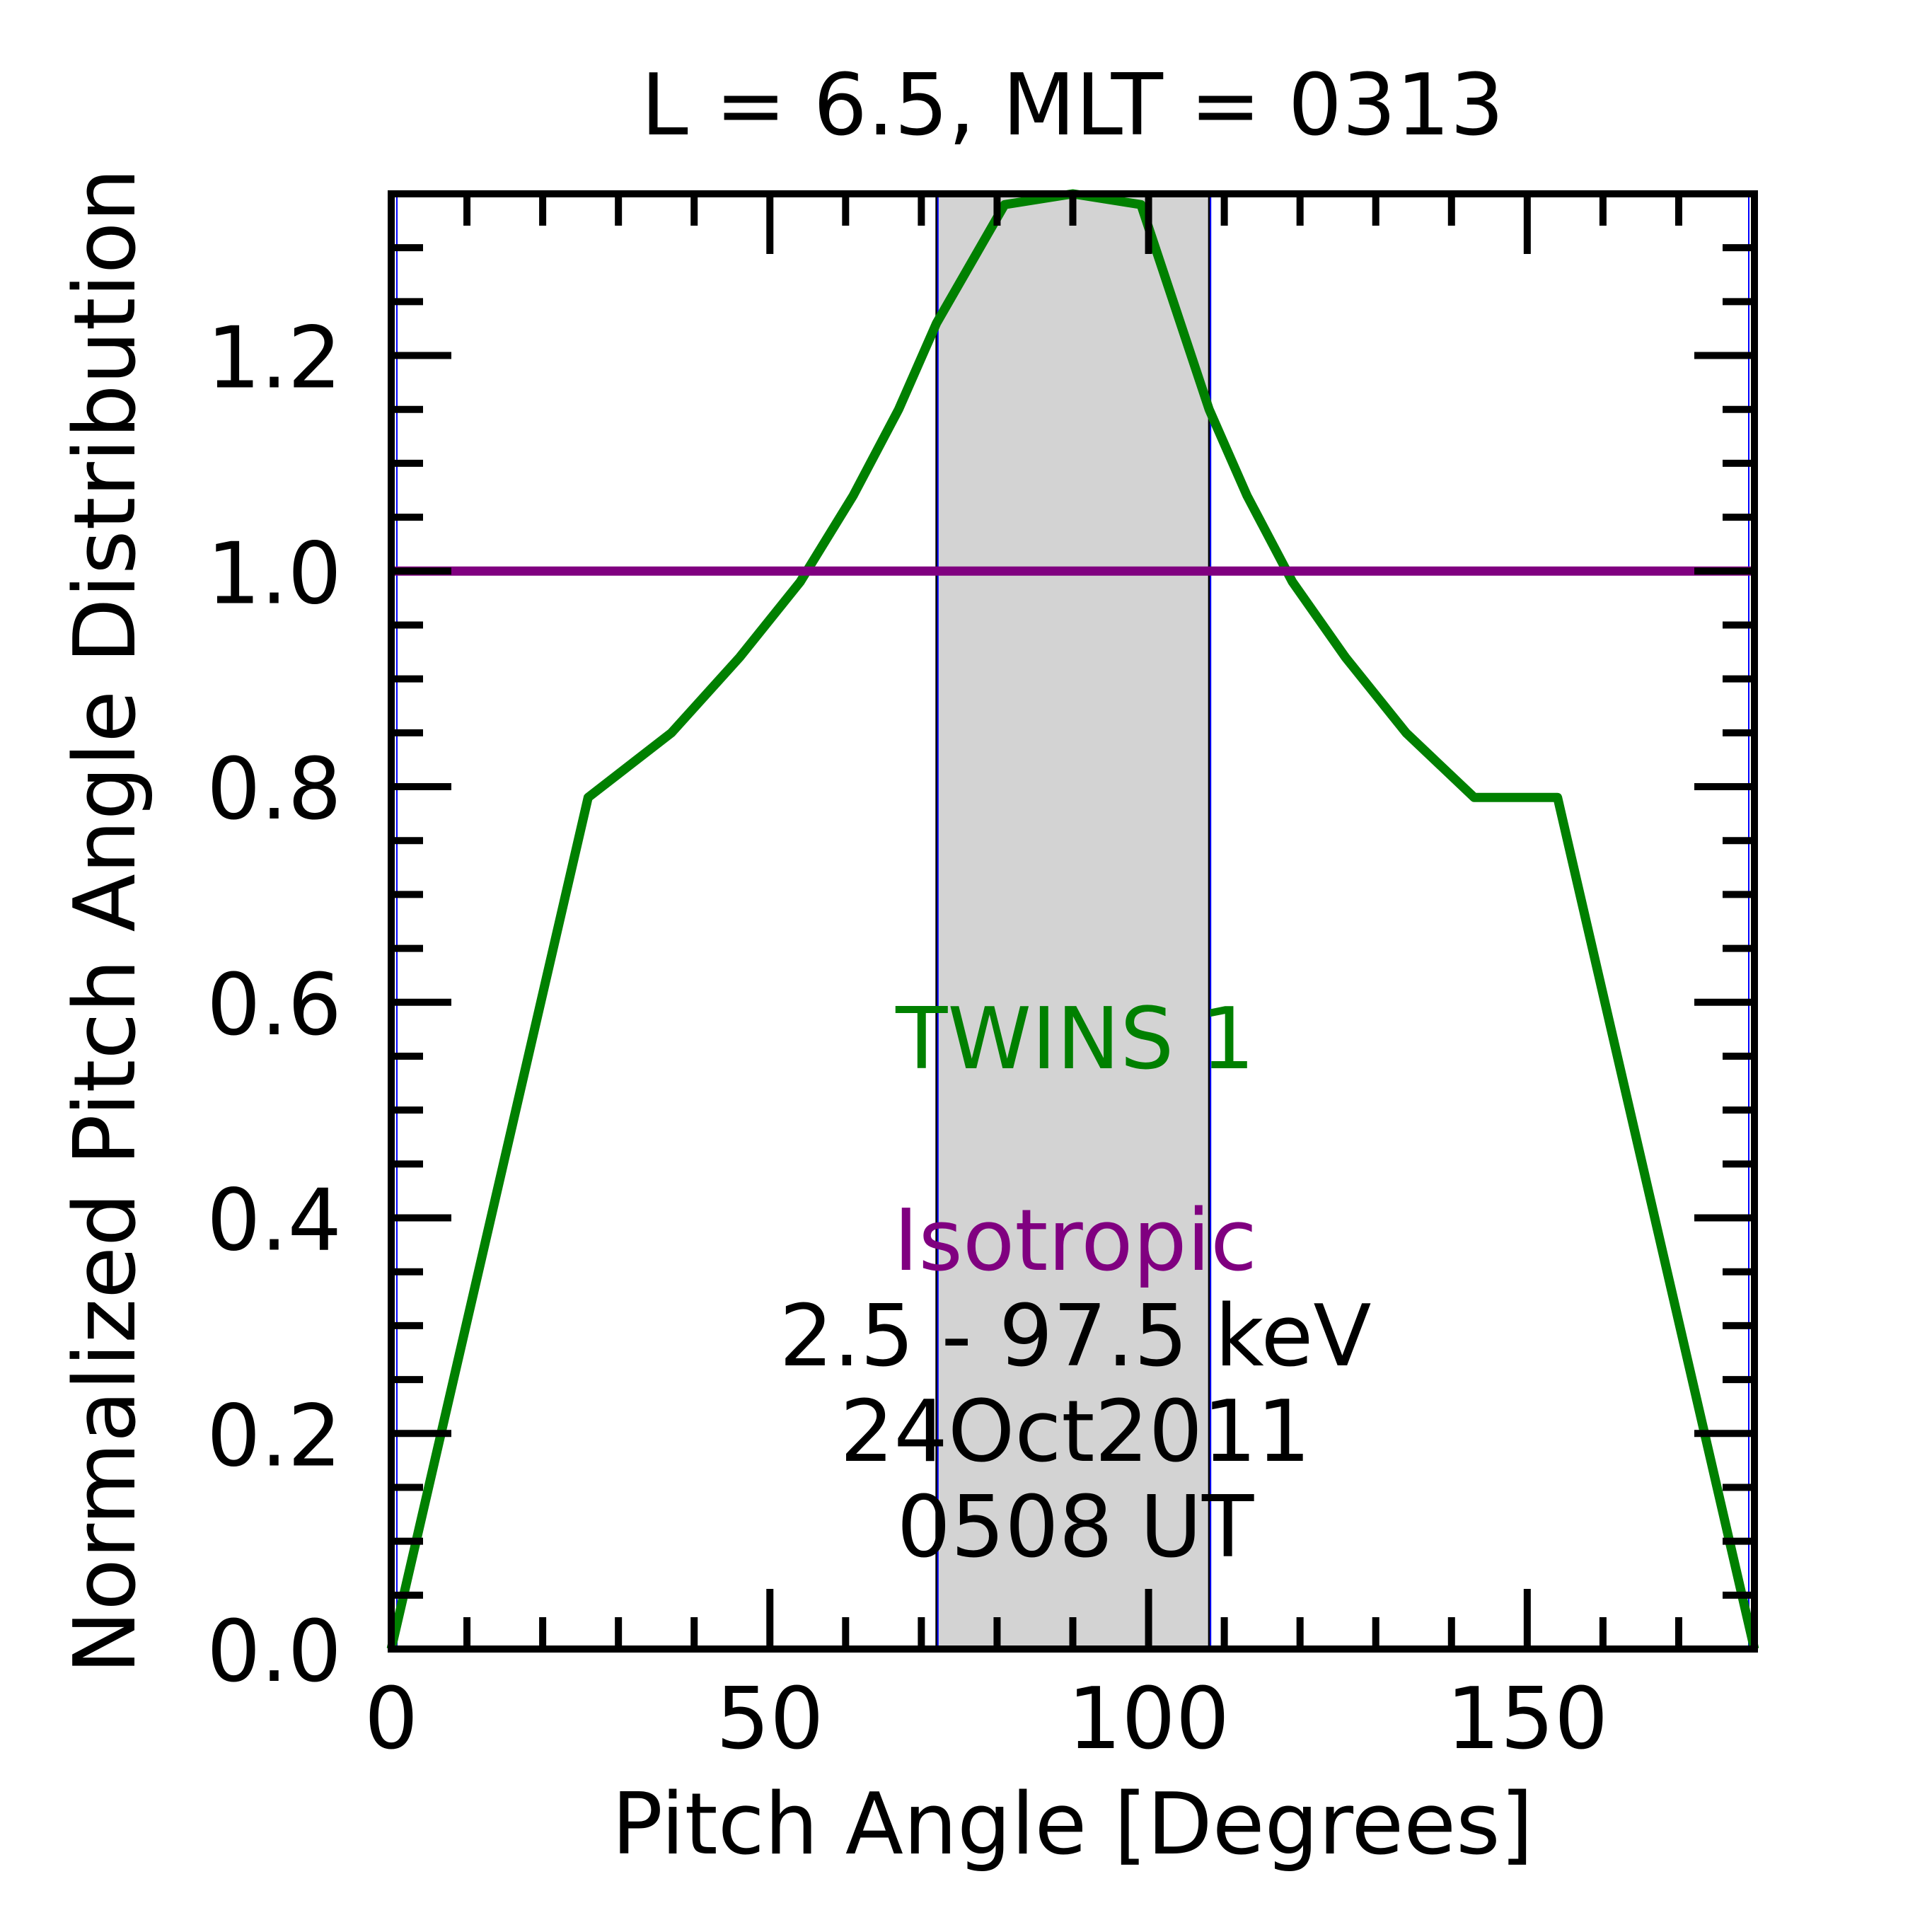 Image resolution: width=1932 pixels, height=1932 pixels. I want to click on x-tick-label: 100, so click(1149, 1719).